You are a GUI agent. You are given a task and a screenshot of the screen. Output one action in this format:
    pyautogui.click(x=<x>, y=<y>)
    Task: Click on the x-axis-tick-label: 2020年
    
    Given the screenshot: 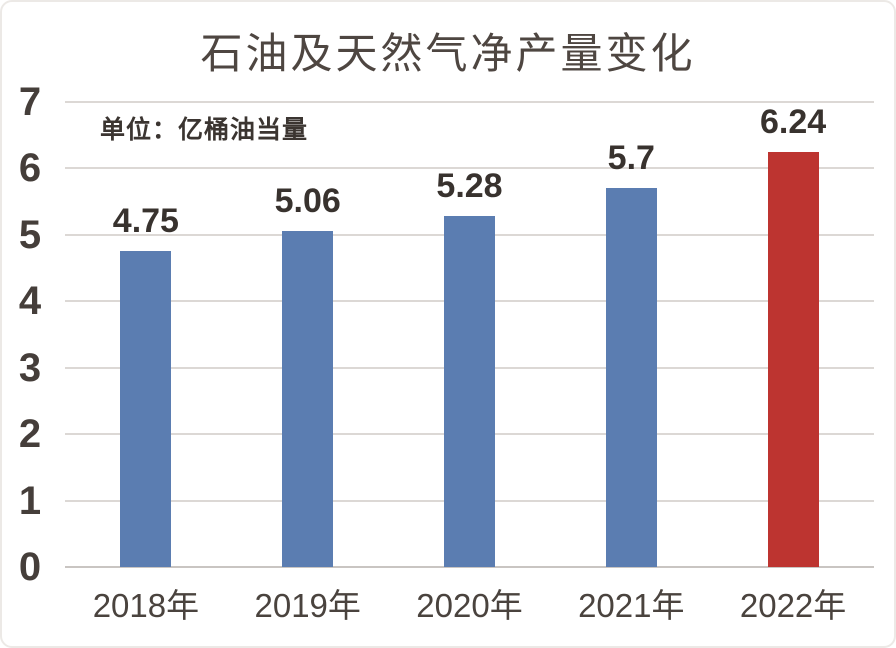 What is the action you would take?
    pyautogui.click(x=469, y=605)
    